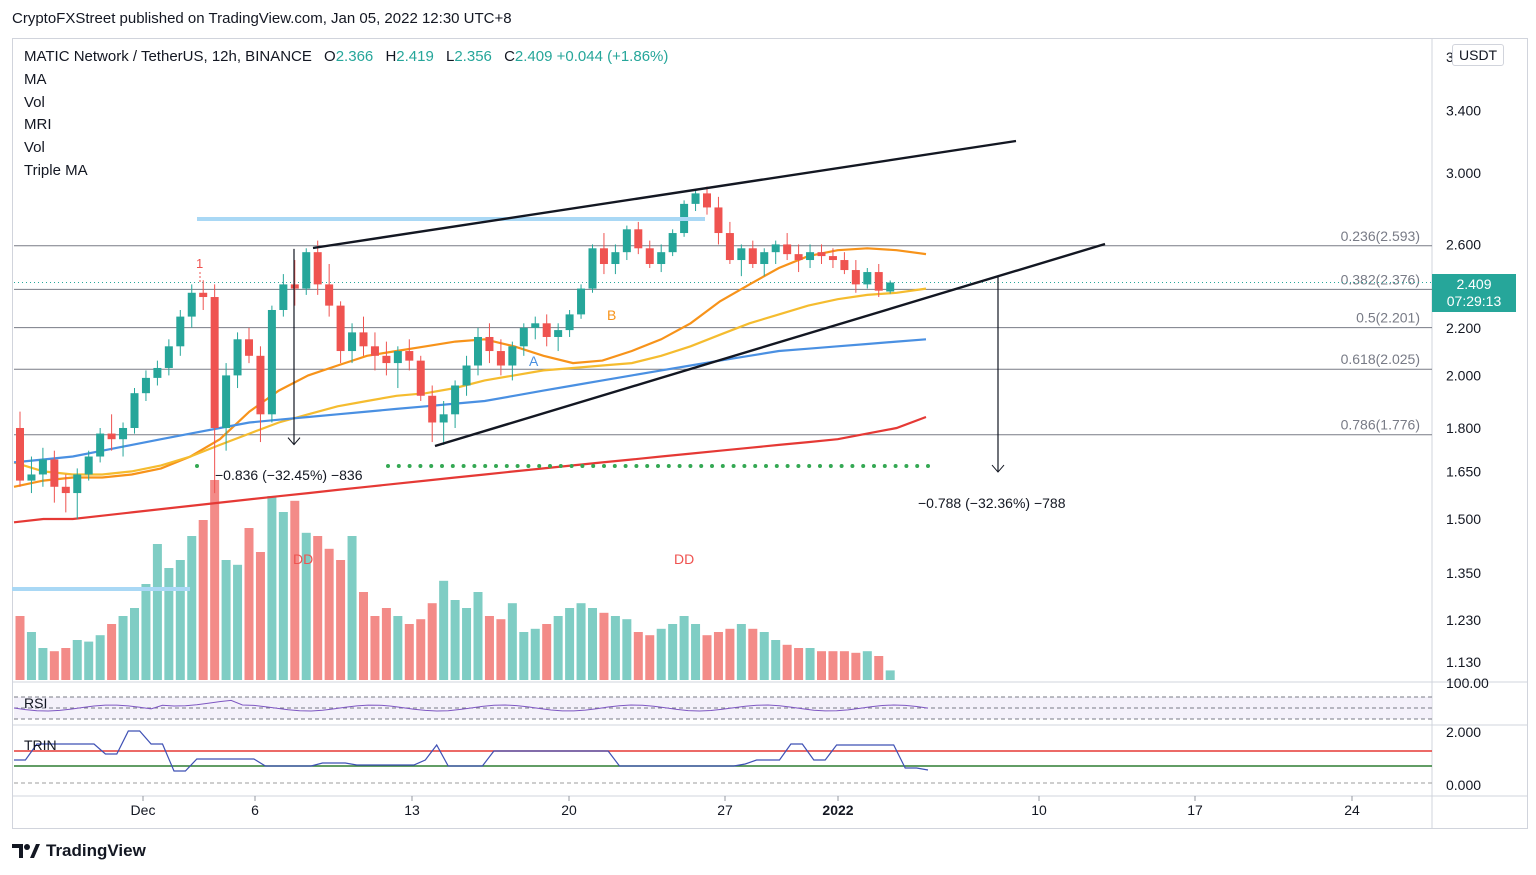 The height and width of the screenshot is (875, 1536). Describe the element at coordinates (1195, 810) in the screenshot. I see `time-tick: 17` at that location.